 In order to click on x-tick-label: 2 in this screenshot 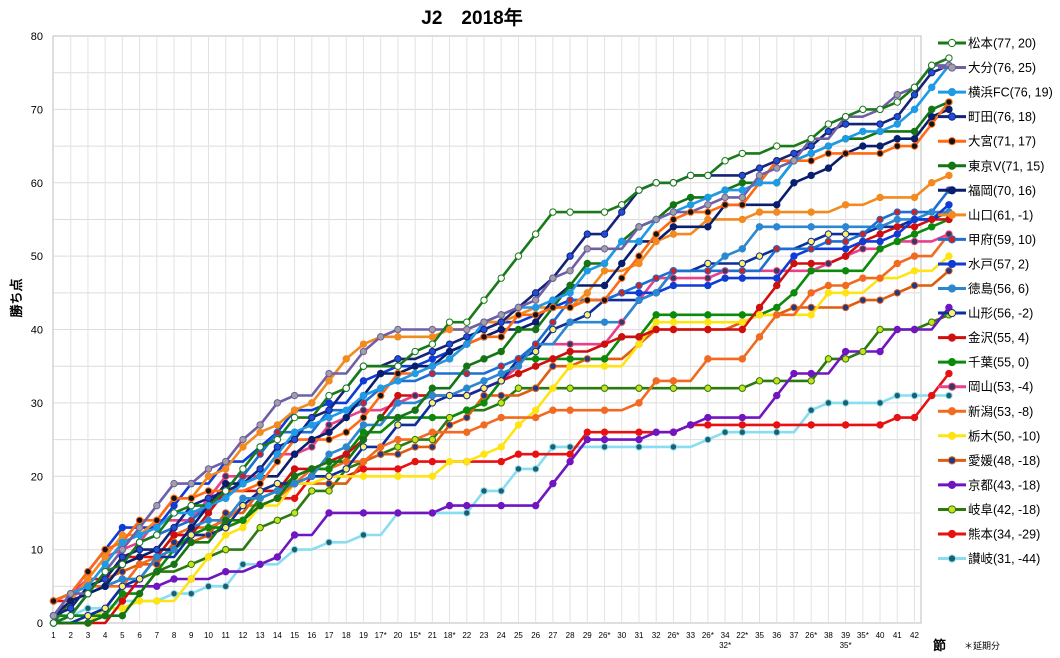, I will do `click(70, 635)`.